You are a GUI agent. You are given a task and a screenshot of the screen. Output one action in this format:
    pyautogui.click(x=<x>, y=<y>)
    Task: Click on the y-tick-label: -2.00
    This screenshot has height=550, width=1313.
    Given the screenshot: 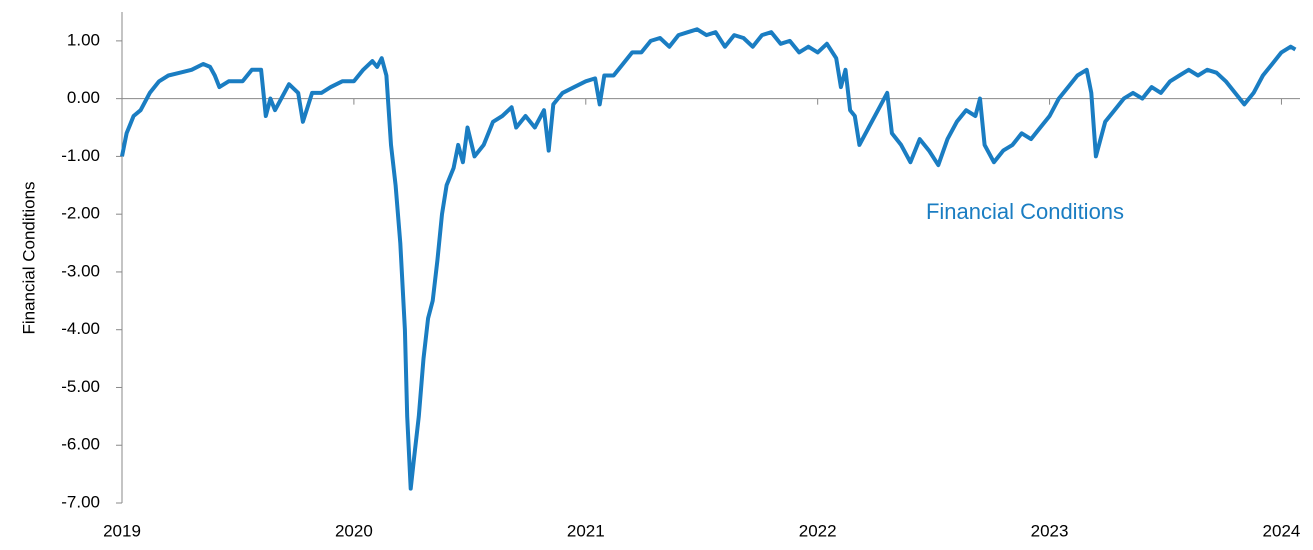 What is the action you would take?
    pyautogui.click(x=80, y=213)
    